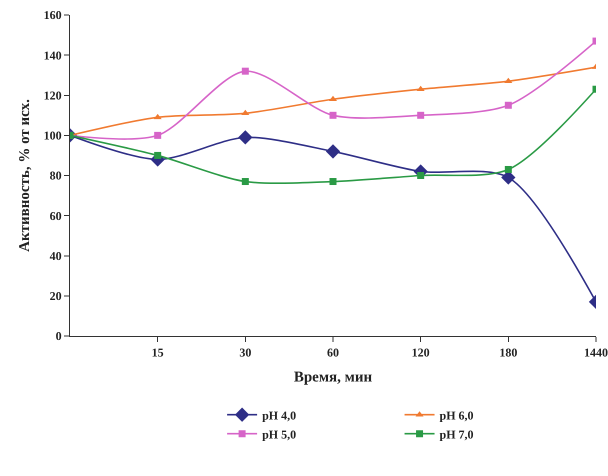 The width and height of the screenshot is (608, 476). What do you see at coordinates (158, 352) in the screenshot?
I see `x-tick-label: 15` at bounding box center [158, 352].